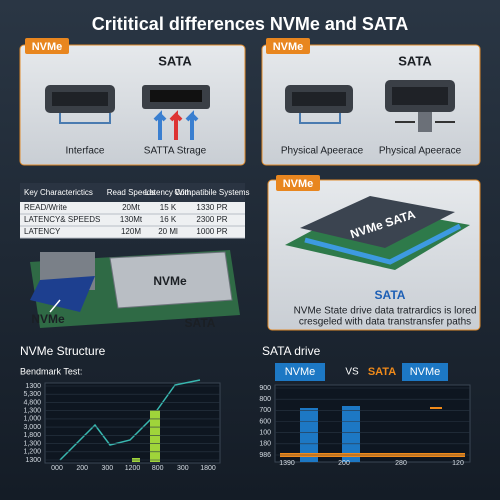  I want to click on section-title: NVMe Structure, so click(63, 351).